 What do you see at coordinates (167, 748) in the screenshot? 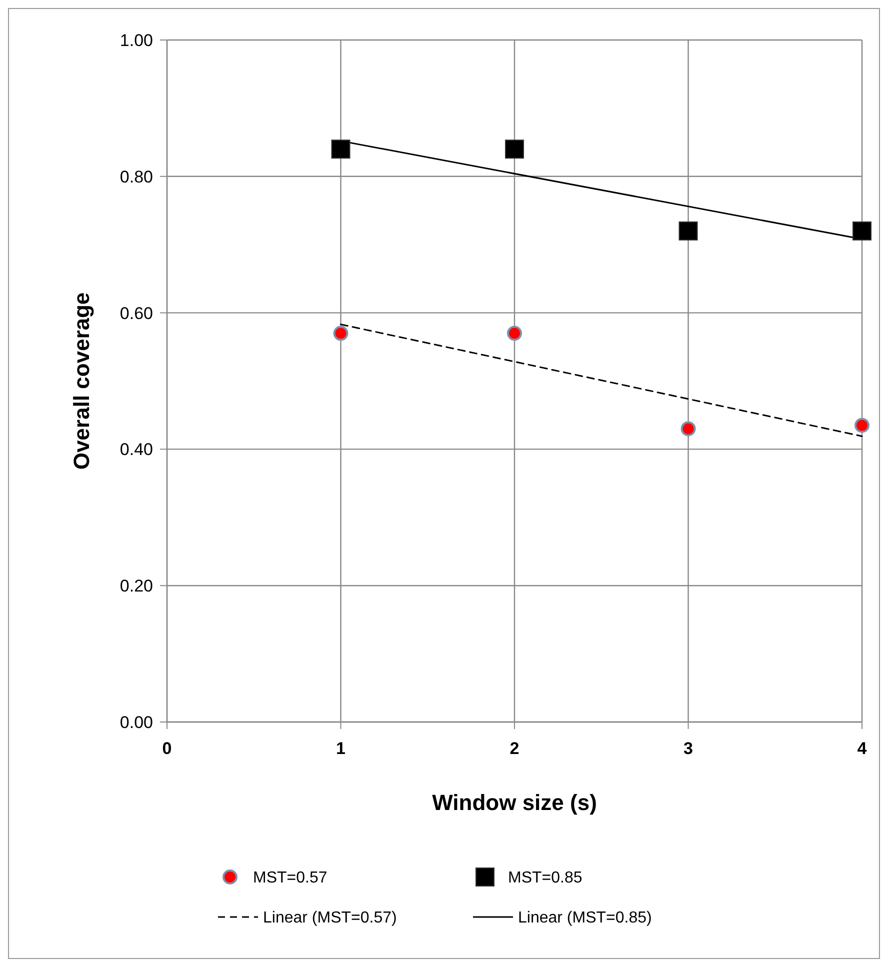
I see `x-tick-label: 0` at bounding box center [167, 748].